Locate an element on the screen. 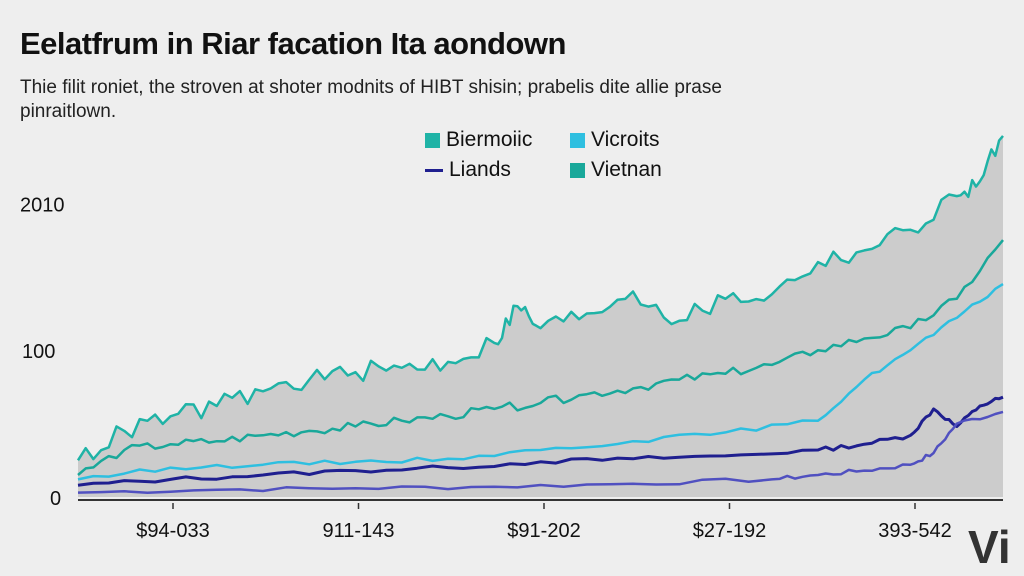 Image resolution: width=1024 pixels, height=576 pixels. legend-item-vietnan: Vietnan is located at coordinates (640, 170).